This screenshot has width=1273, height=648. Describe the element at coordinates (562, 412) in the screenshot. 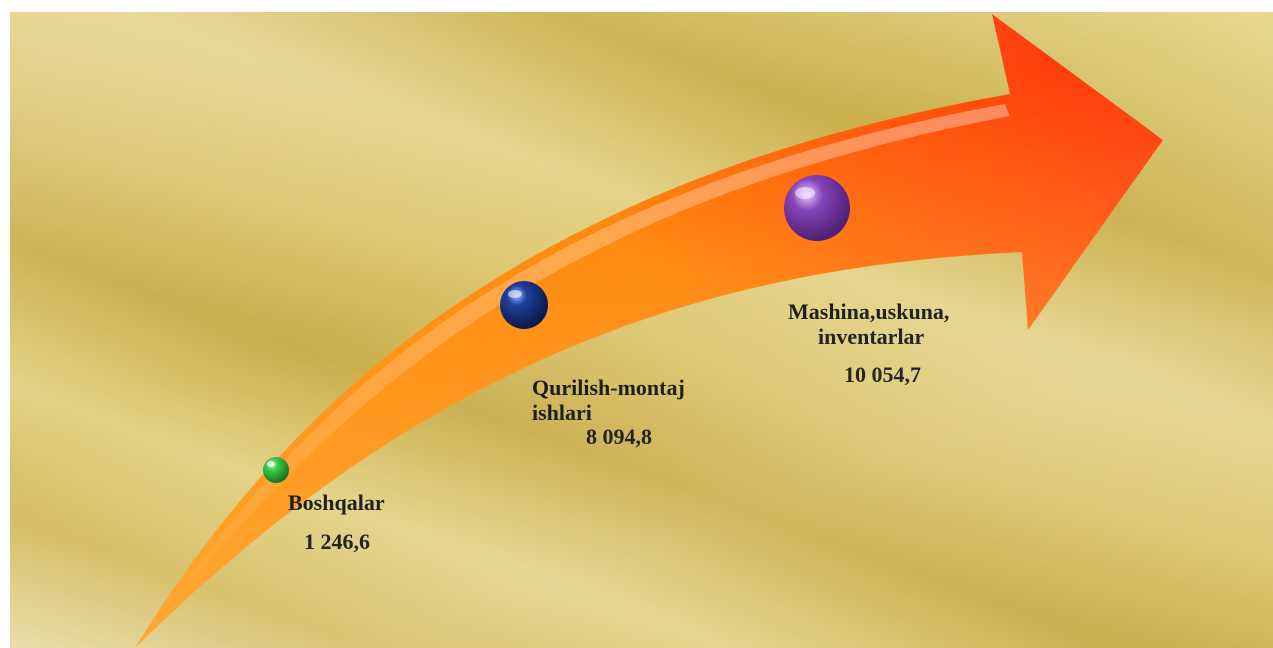

I see `label-name-line2: ishlari` at that location.